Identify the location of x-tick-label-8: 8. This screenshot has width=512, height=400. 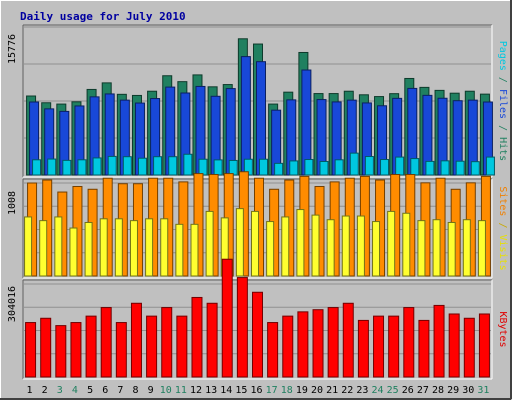
(135, 390).